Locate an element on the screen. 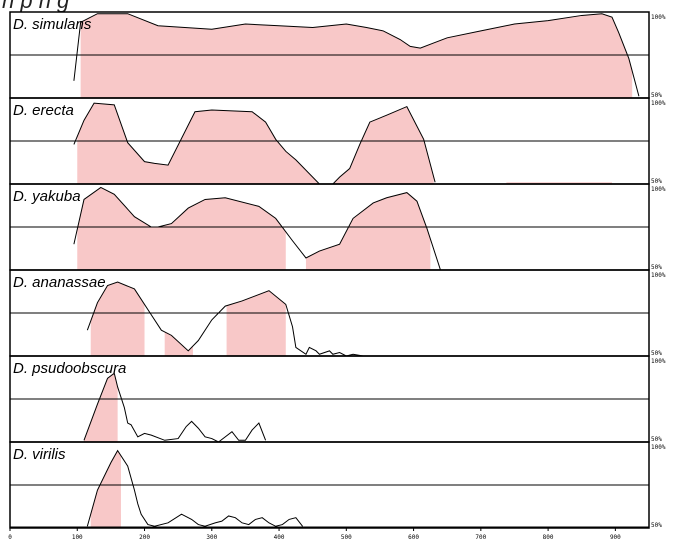  x-tick-label: 100 is located at coordinates (77, 537).